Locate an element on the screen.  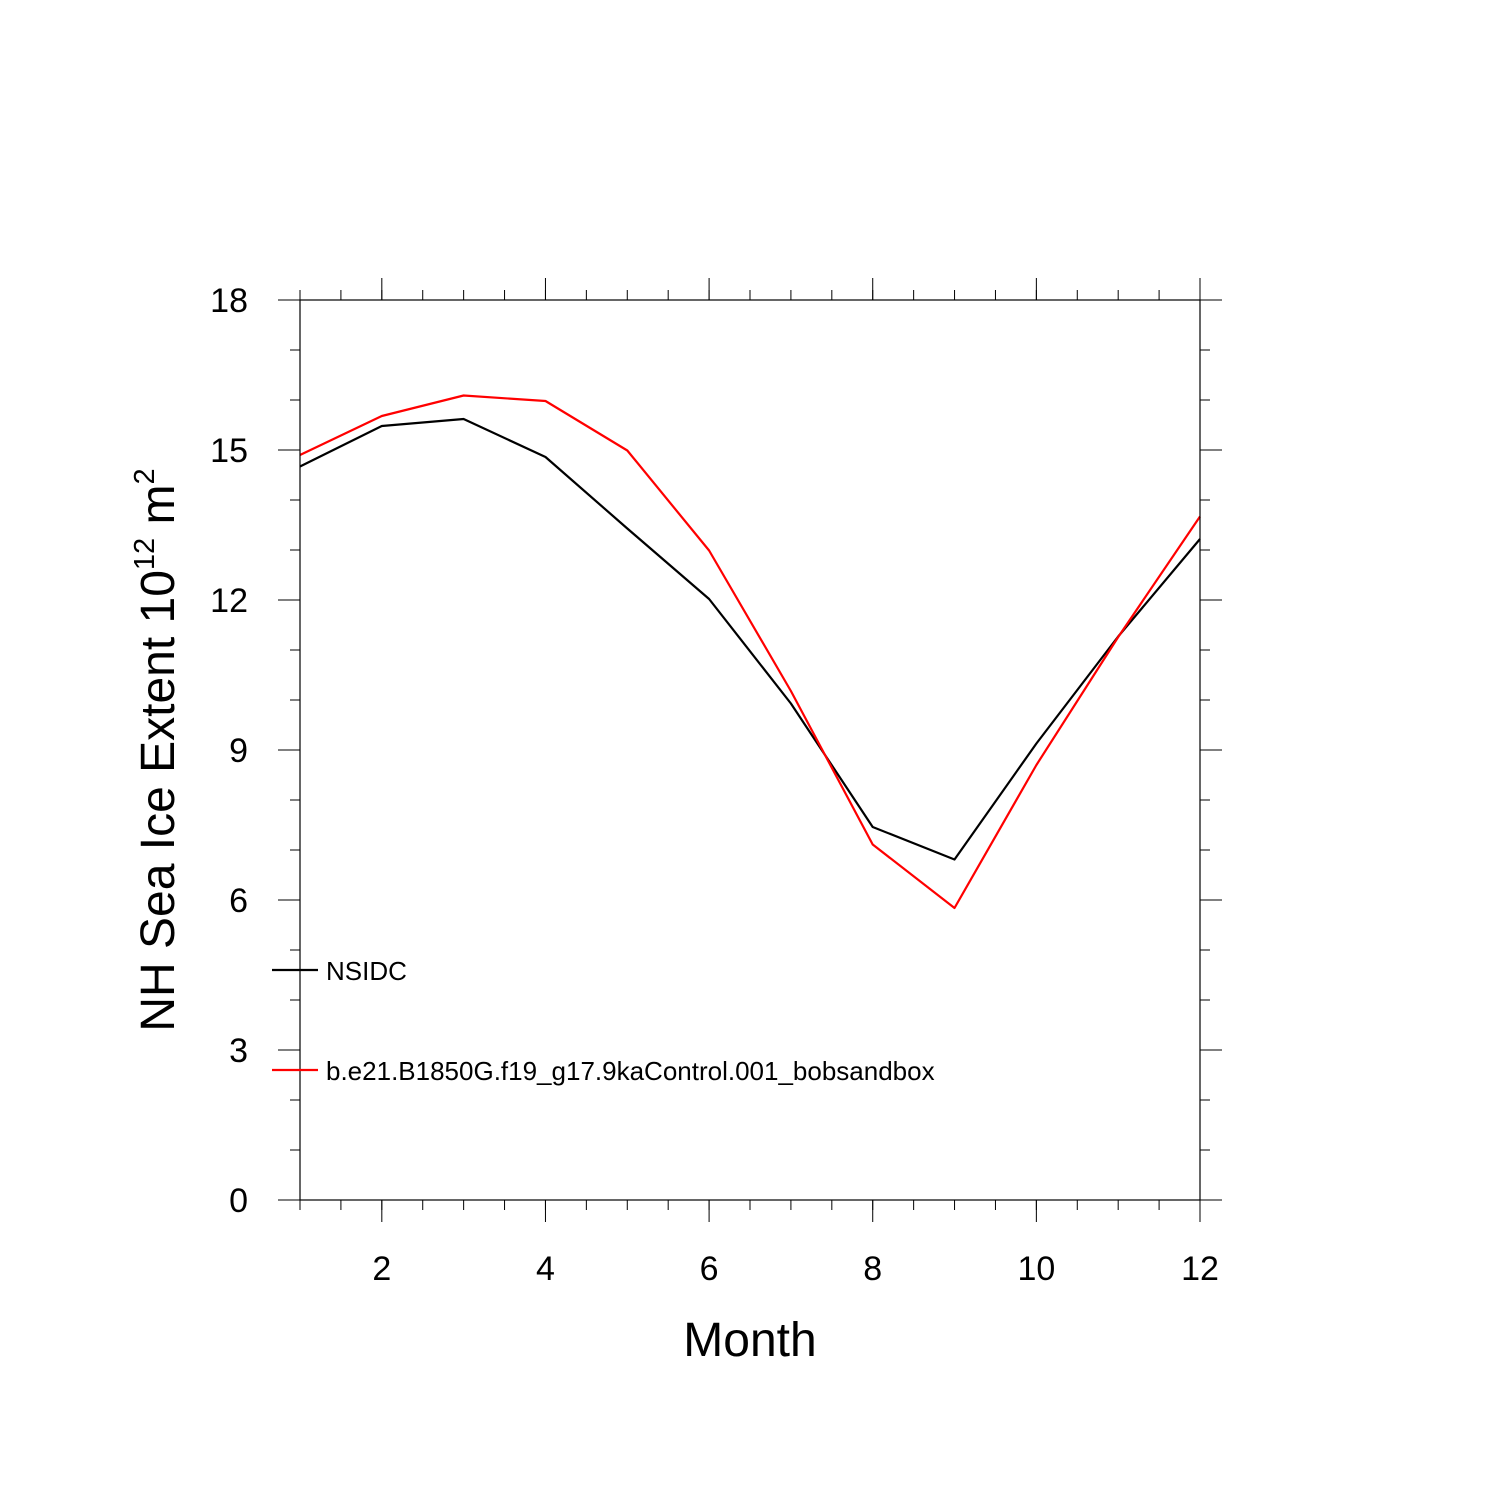
y-tick-label: 12 is located at coordinates (229, 601).